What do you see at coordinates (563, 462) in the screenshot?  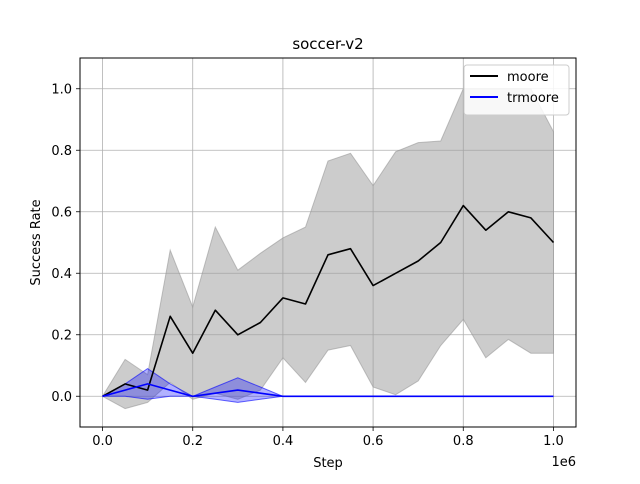 I see `x-offset-label: 1e6` at bounding box center [563, 462].